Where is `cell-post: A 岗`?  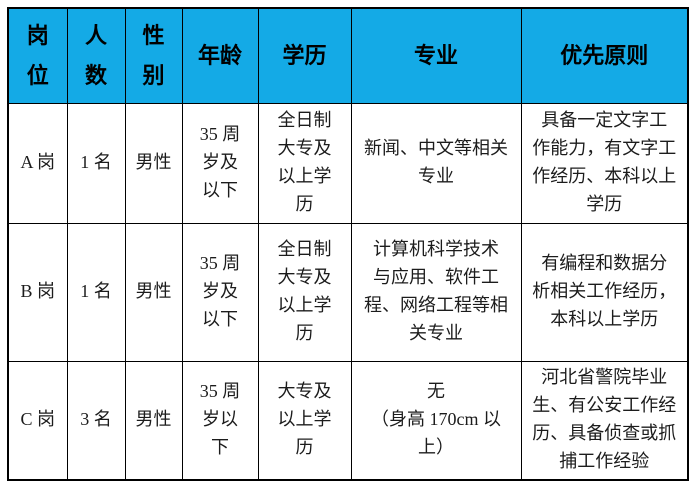 cell-post: A 岗 is located at coordinates (37, 163).